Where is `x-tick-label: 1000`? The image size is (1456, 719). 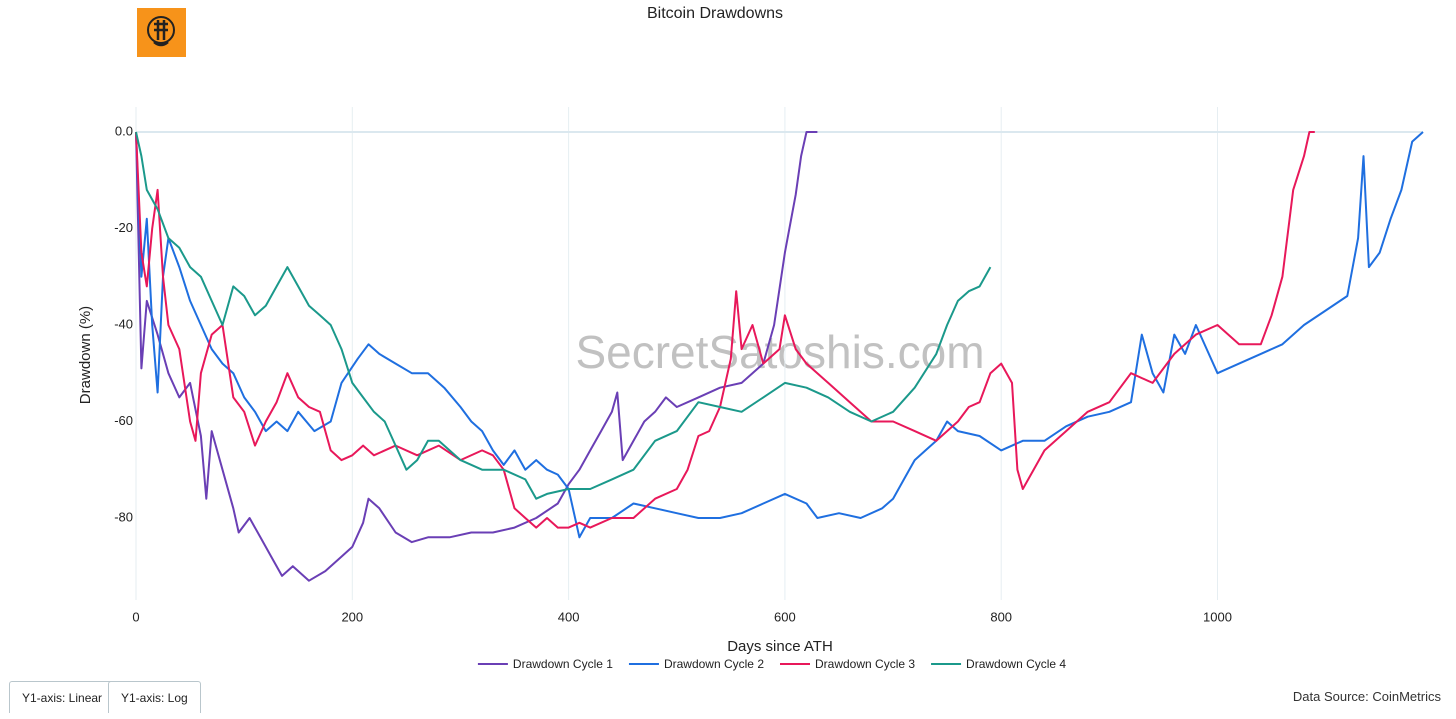 x-tick-label: 1000 is located at coordinates (1217, 616).